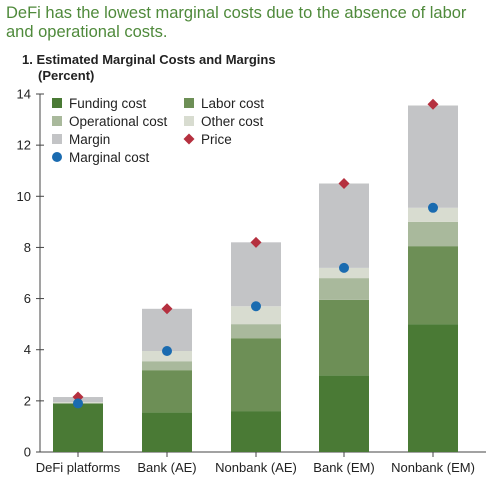  Describe the element at coordinates (89, 139) in the screenshot. I see `legend-label: Margin` at that location.